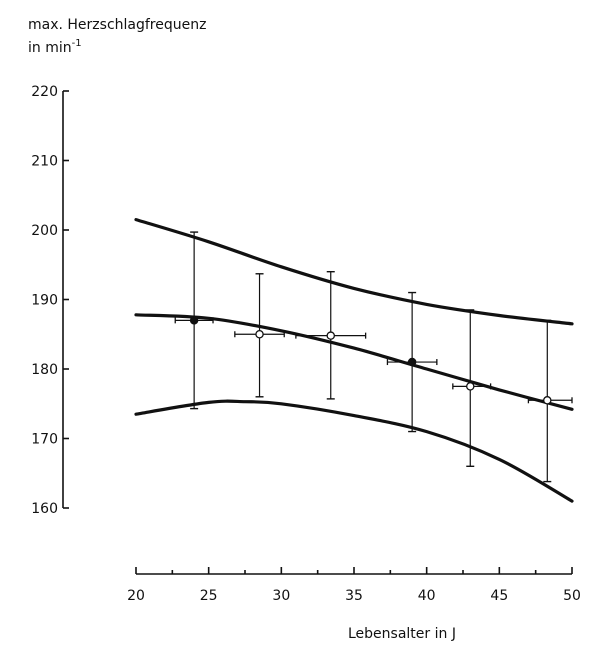 The width and height of the screenshot is (600, 648). Describe the element at coordinates (44, 231) in the screenshot. I see `y-tick-label: 200` at that location.